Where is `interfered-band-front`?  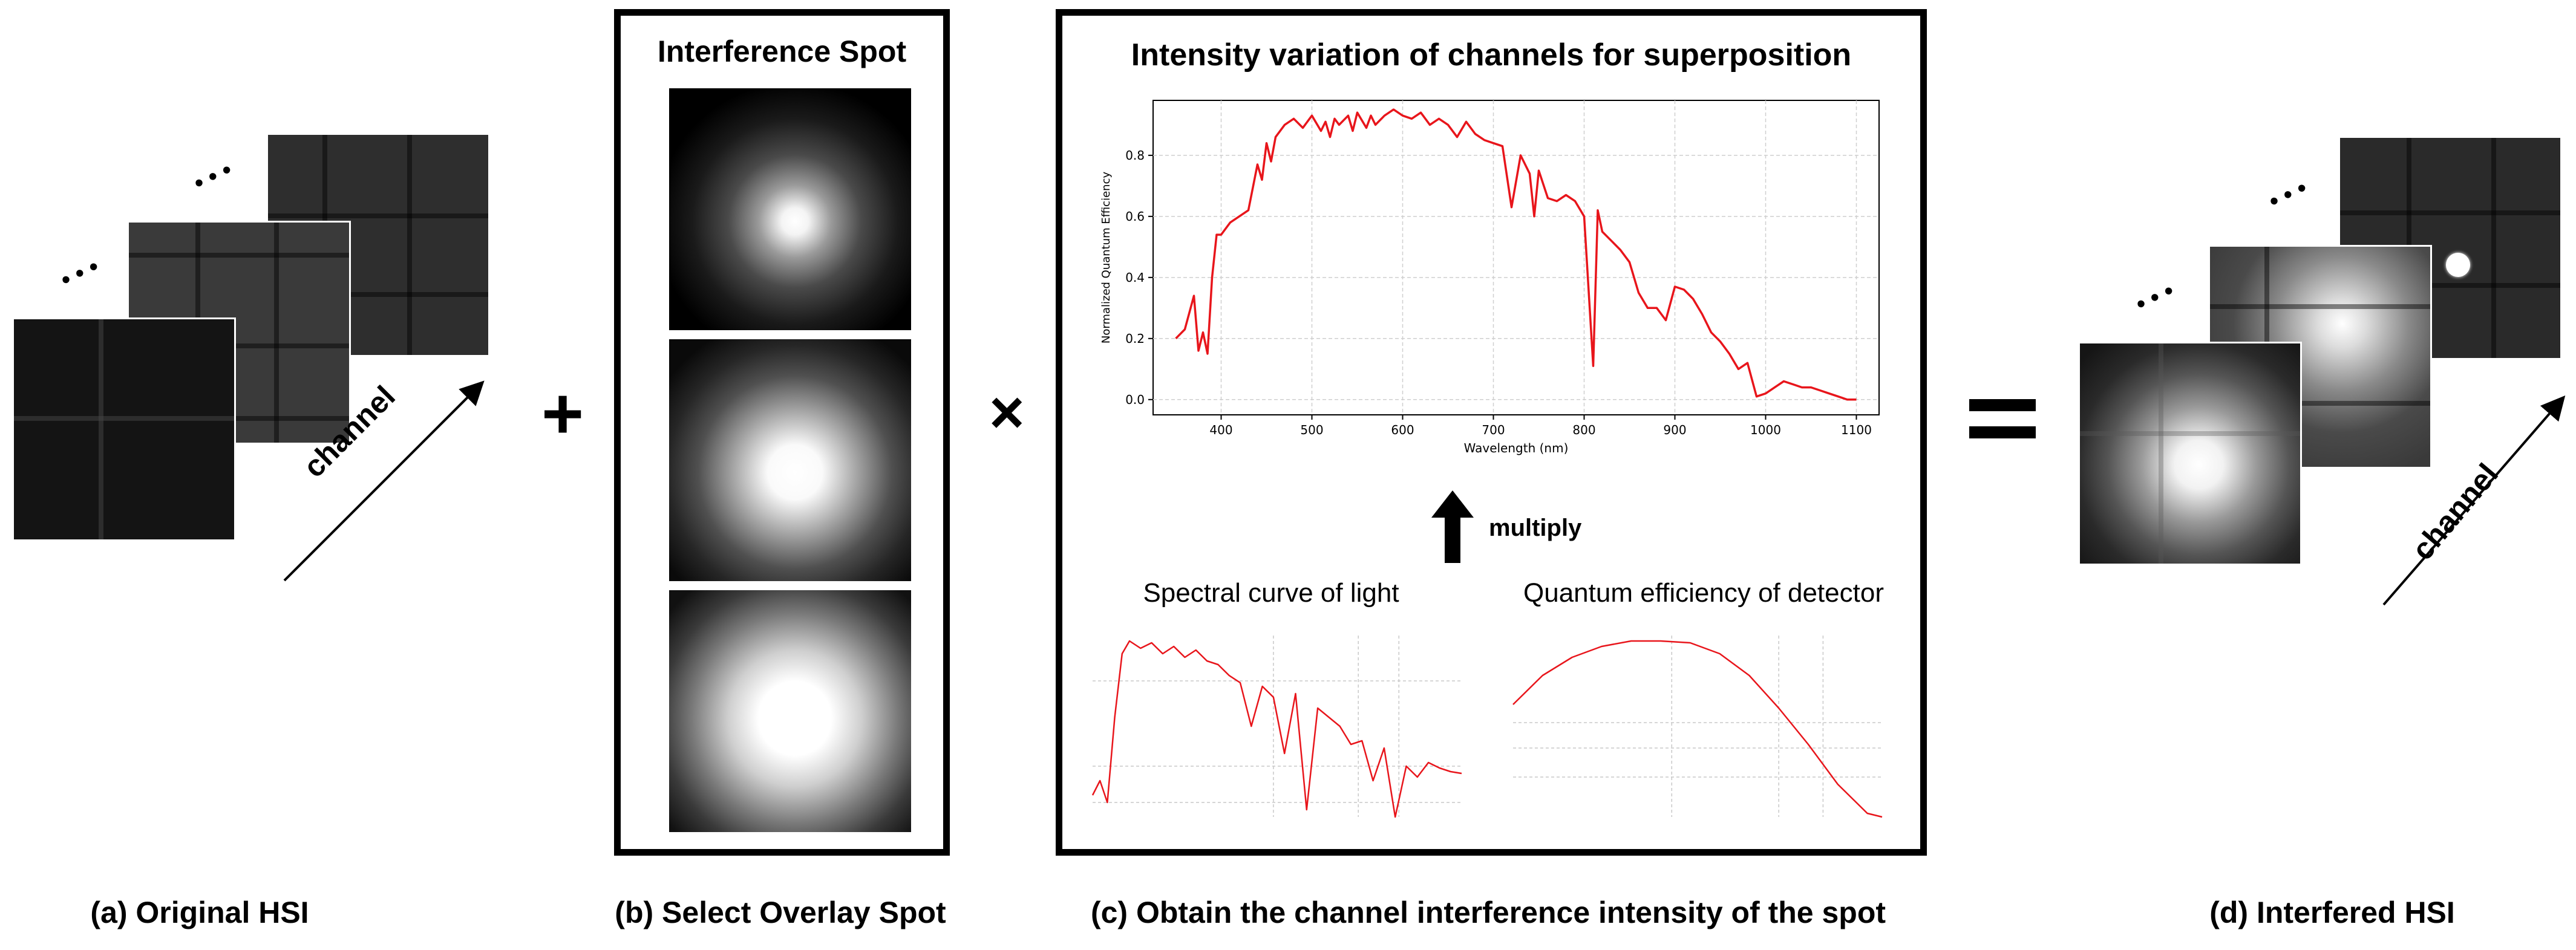 interfered-band-front is located at coordinates (2190, 453).